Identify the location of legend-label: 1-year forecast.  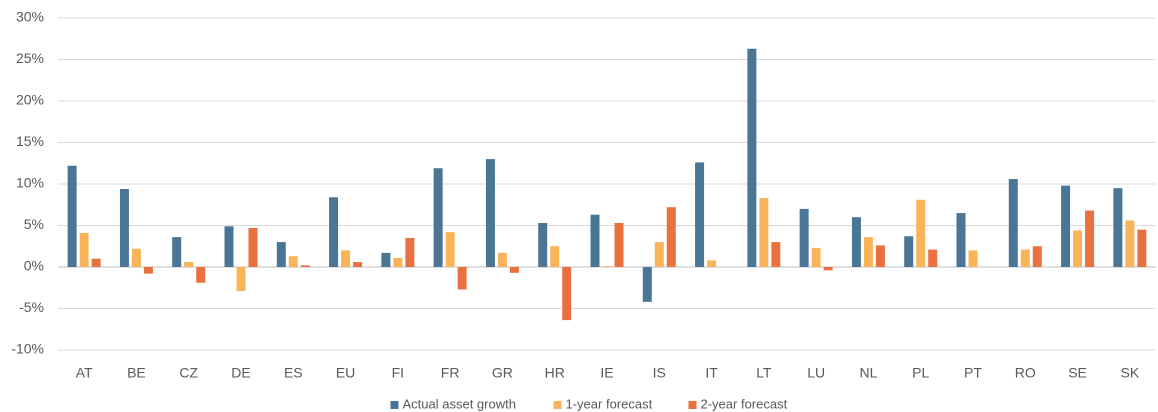
(609, 403).